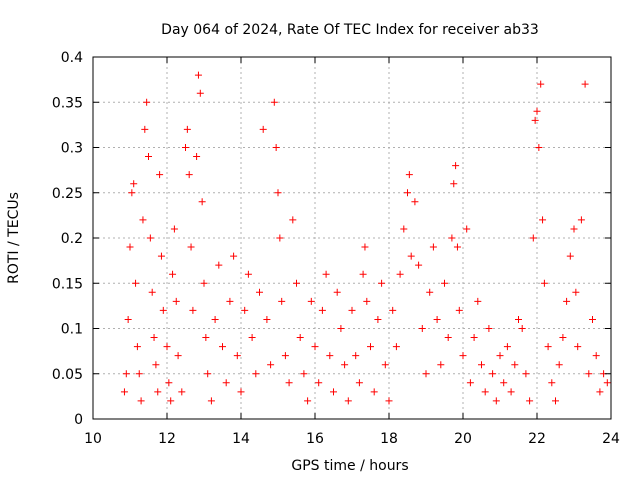 Image resolution: width=640 pixels, height=480 pixels. Describe the element at coordinates (349, 466) in the screenshot. I see `x-axis-label: GPS time / hours` at that location.